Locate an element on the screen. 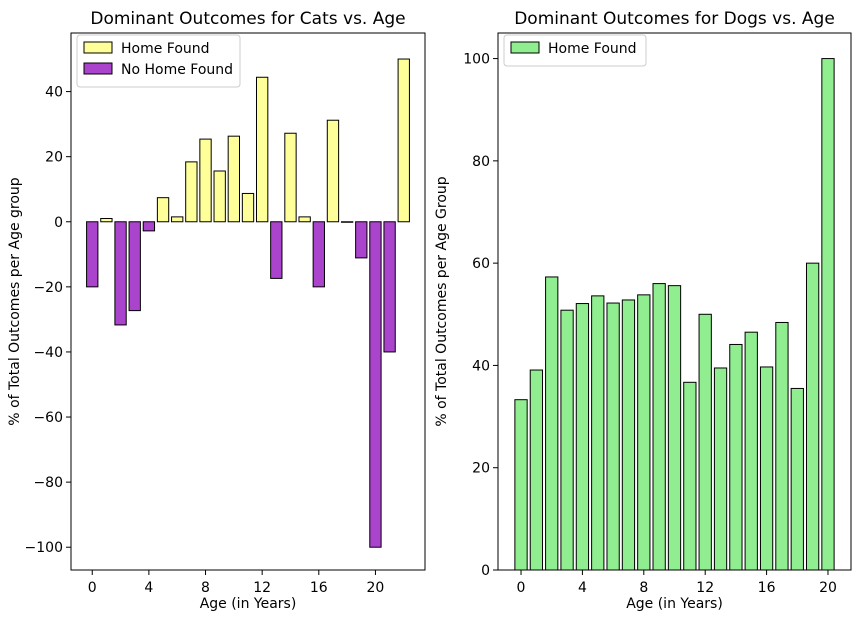 The height and width of the screenshot is (617, 862). cats-x-tick-label: 0 is located at coordinates (92, 588).